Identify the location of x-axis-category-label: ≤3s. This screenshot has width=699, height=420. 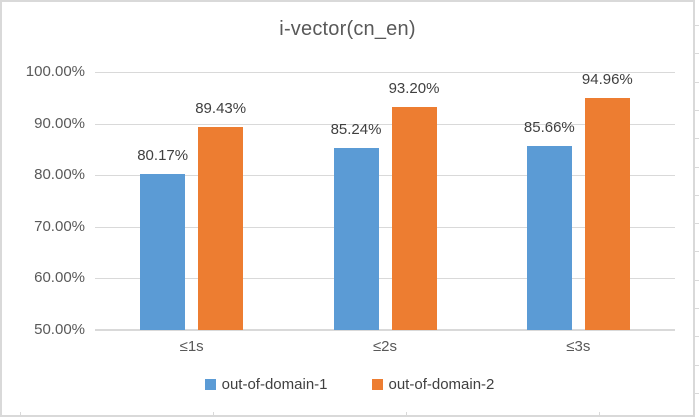
(578, 346).